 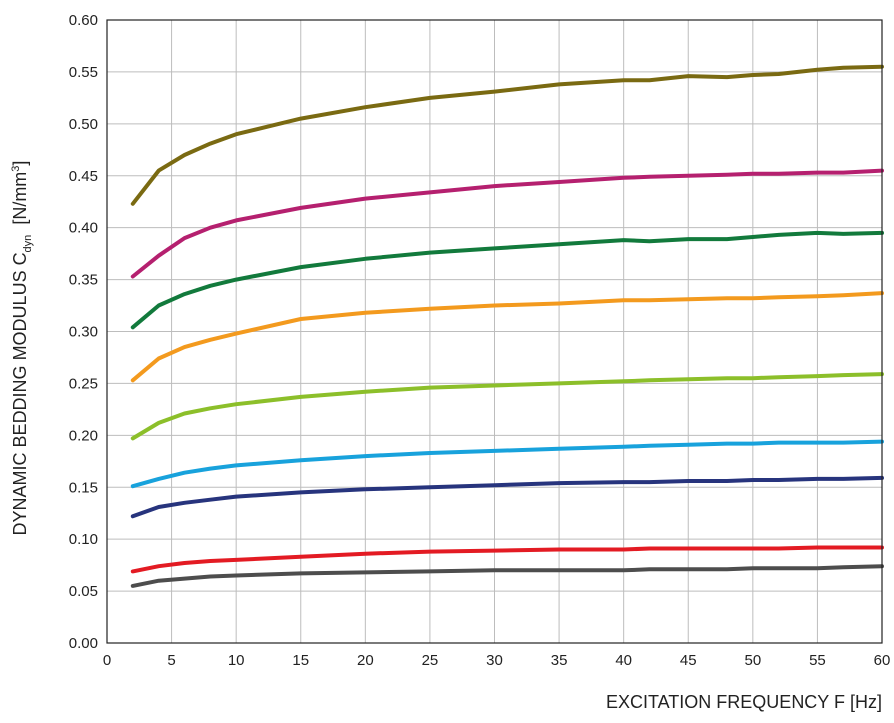 What do you see at coordinates (83, 176) in the screenshot?
I see `y-tick-label: 0.45` at bounding box center [83, 176].